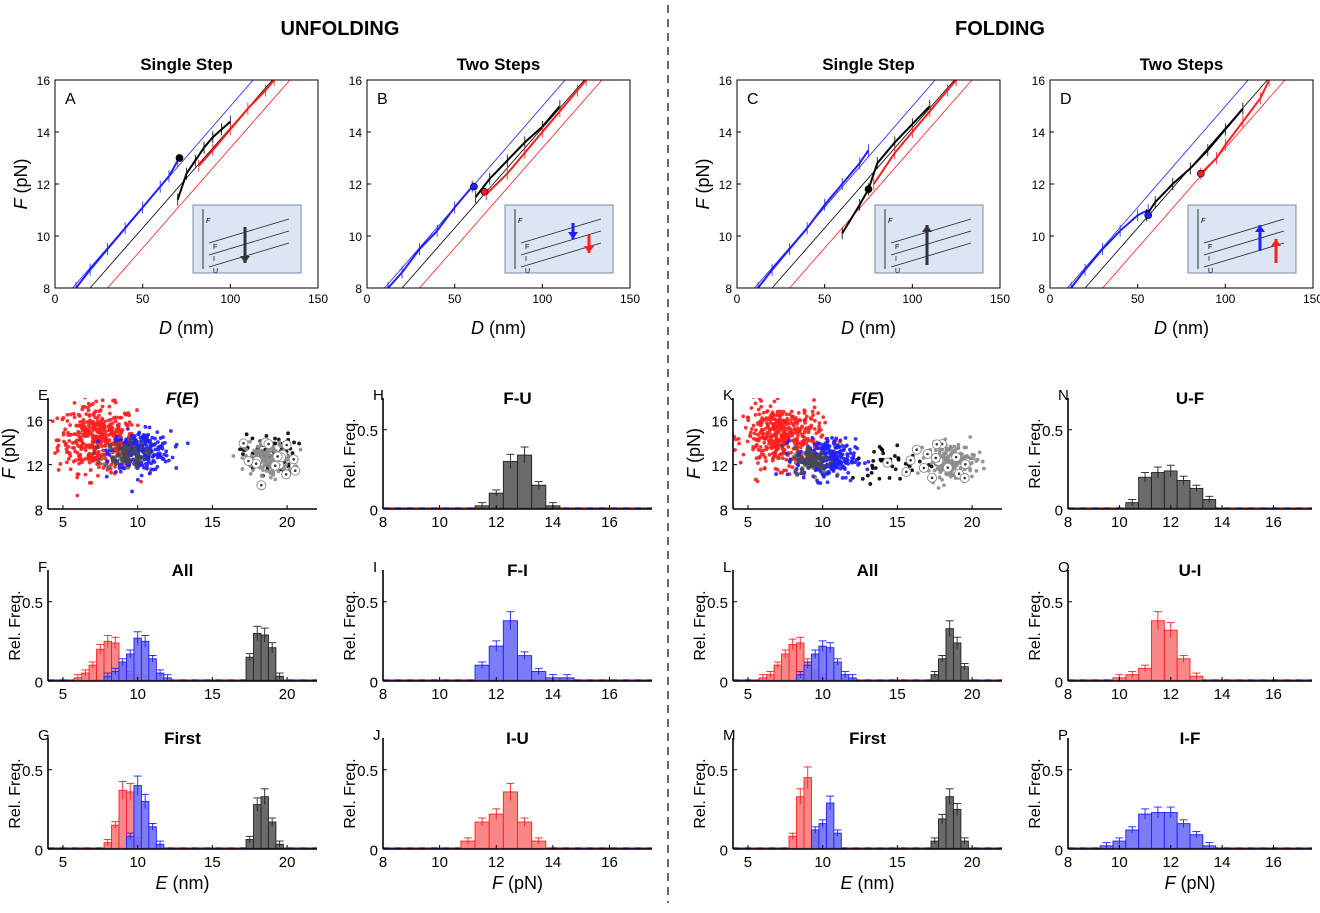 The width and height of the screenshot is (1320, 913). Describe the element at coordinates (1170, 883) in the screenshot. I see `x-axis-var: F` at that location.